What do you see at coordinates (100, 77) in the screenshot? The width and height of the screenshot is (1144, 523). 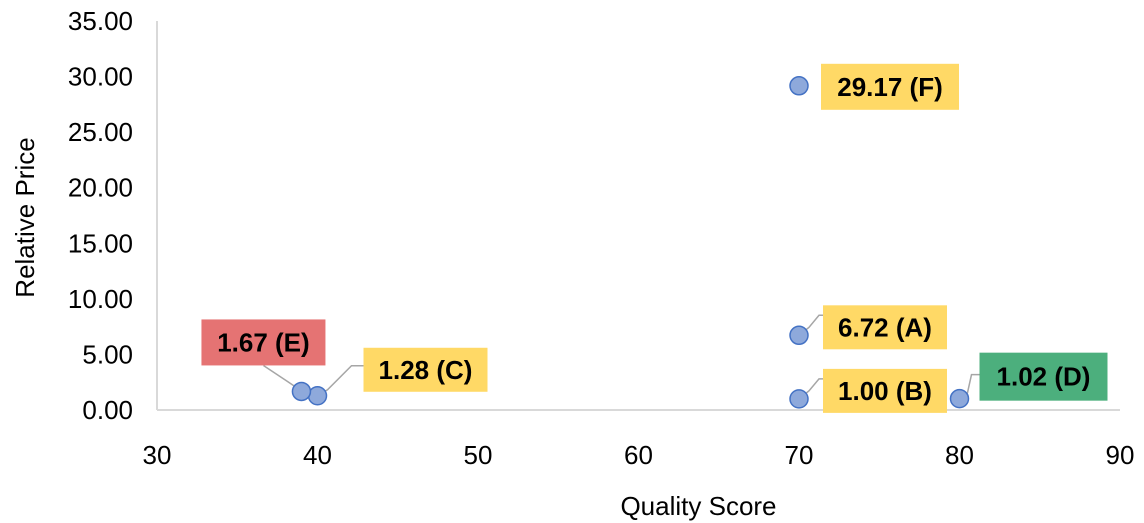 I see `y-tick-label: 30.00` at bounding box center [100, 77].